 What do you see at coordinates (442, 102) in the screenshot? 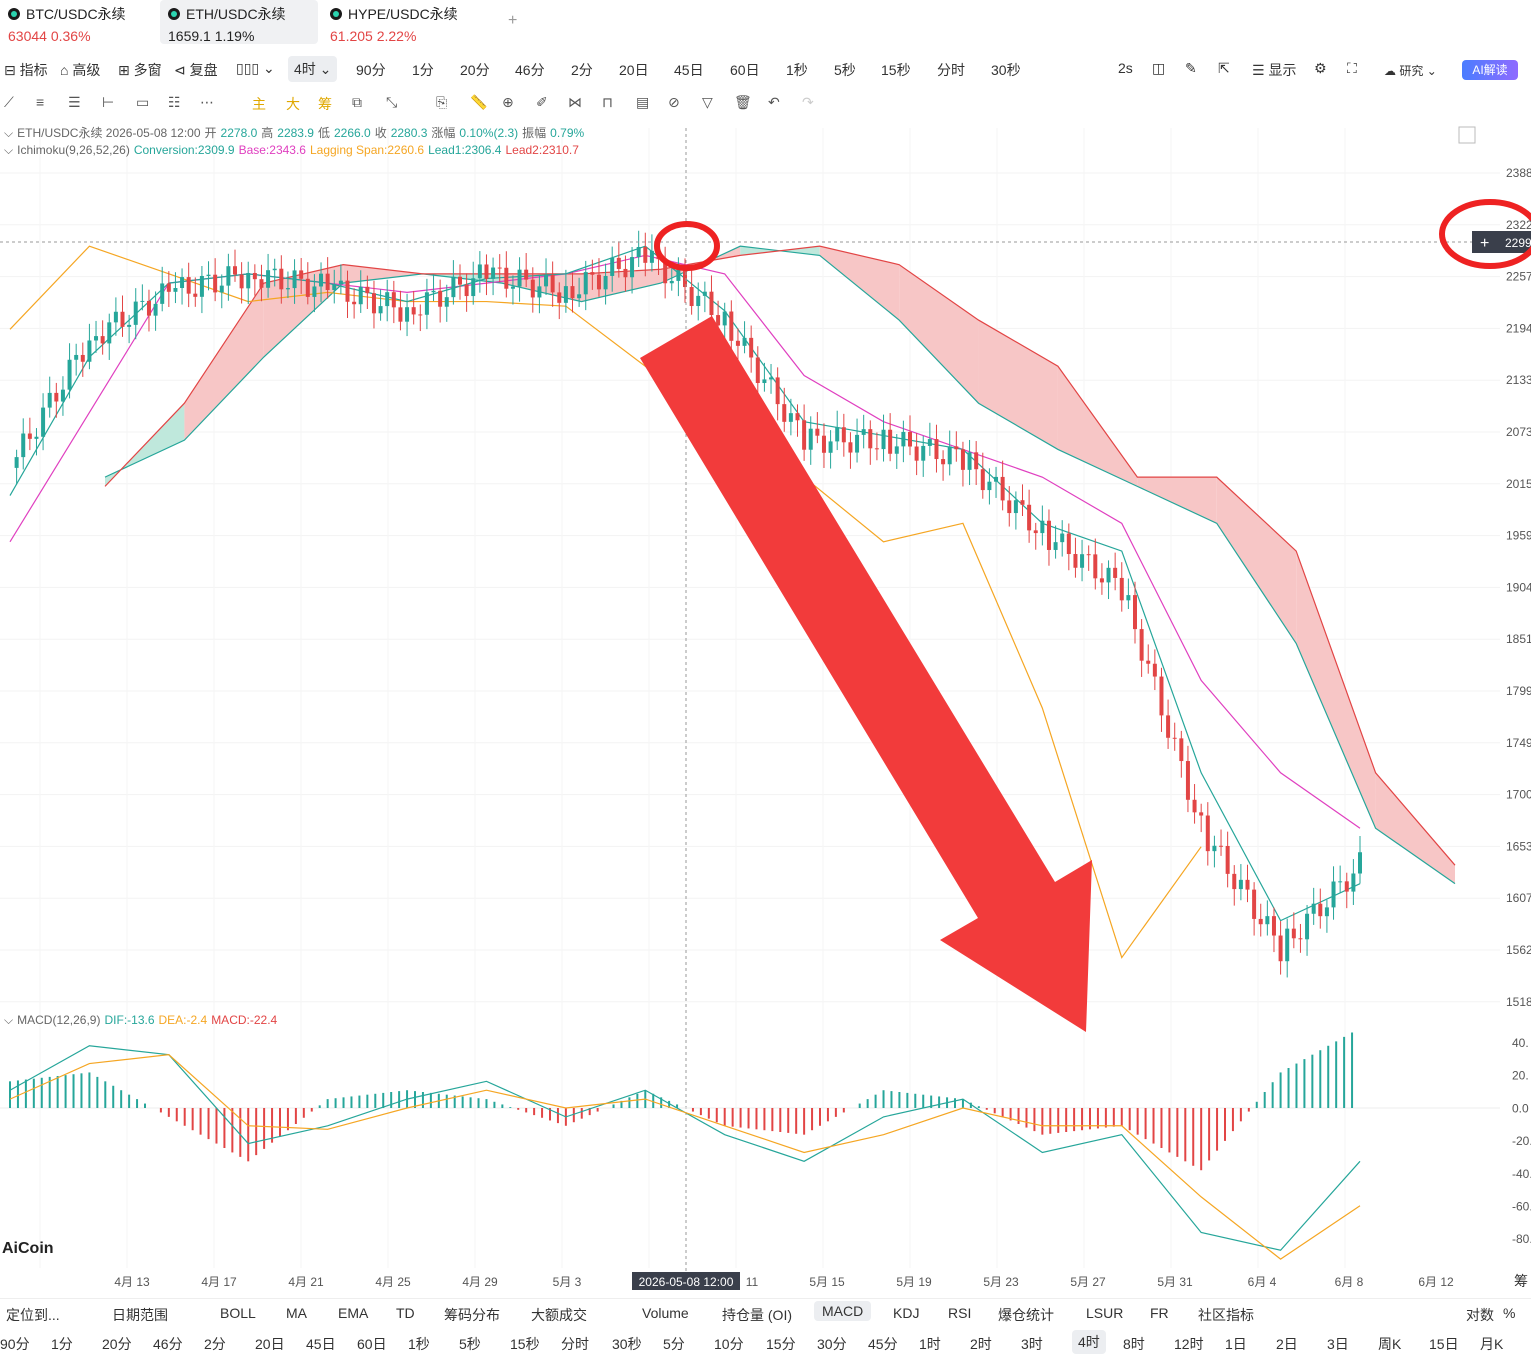
I see `copy-icon: ⎘` at bounding box center [442, 102].